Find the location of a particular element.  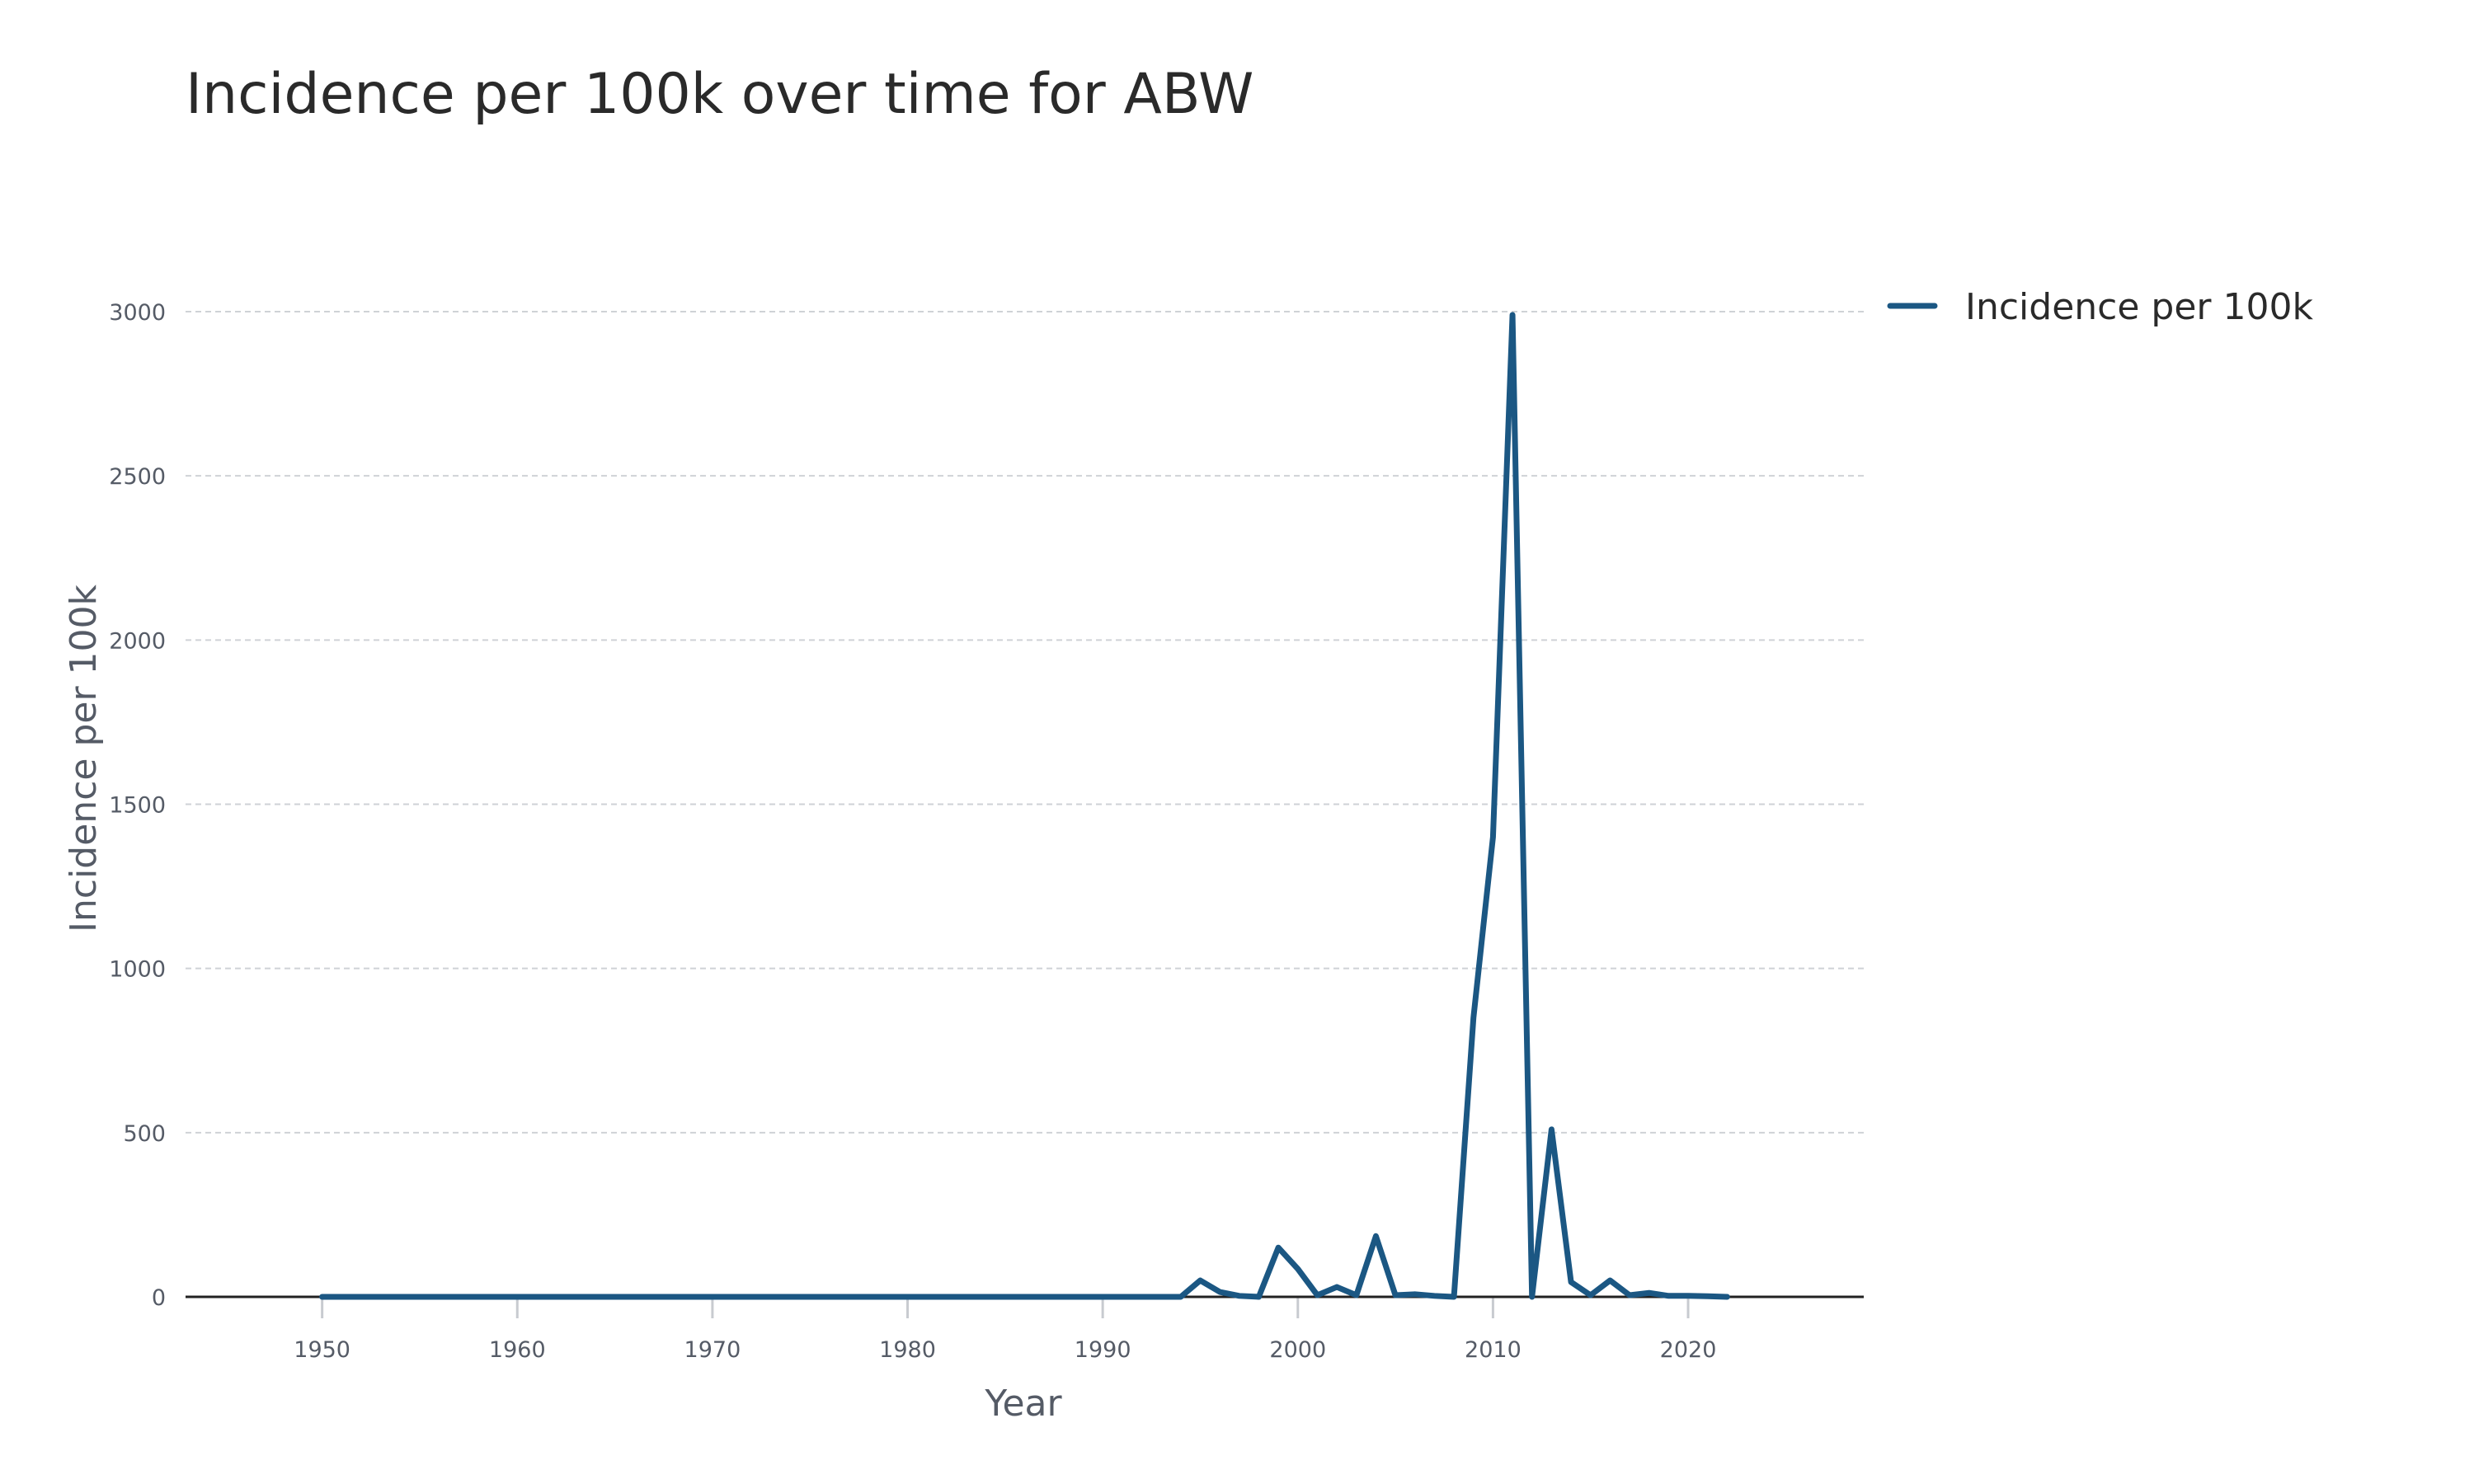

x-tick-label-1960: 1960 is located at coordinates (517, 1350).